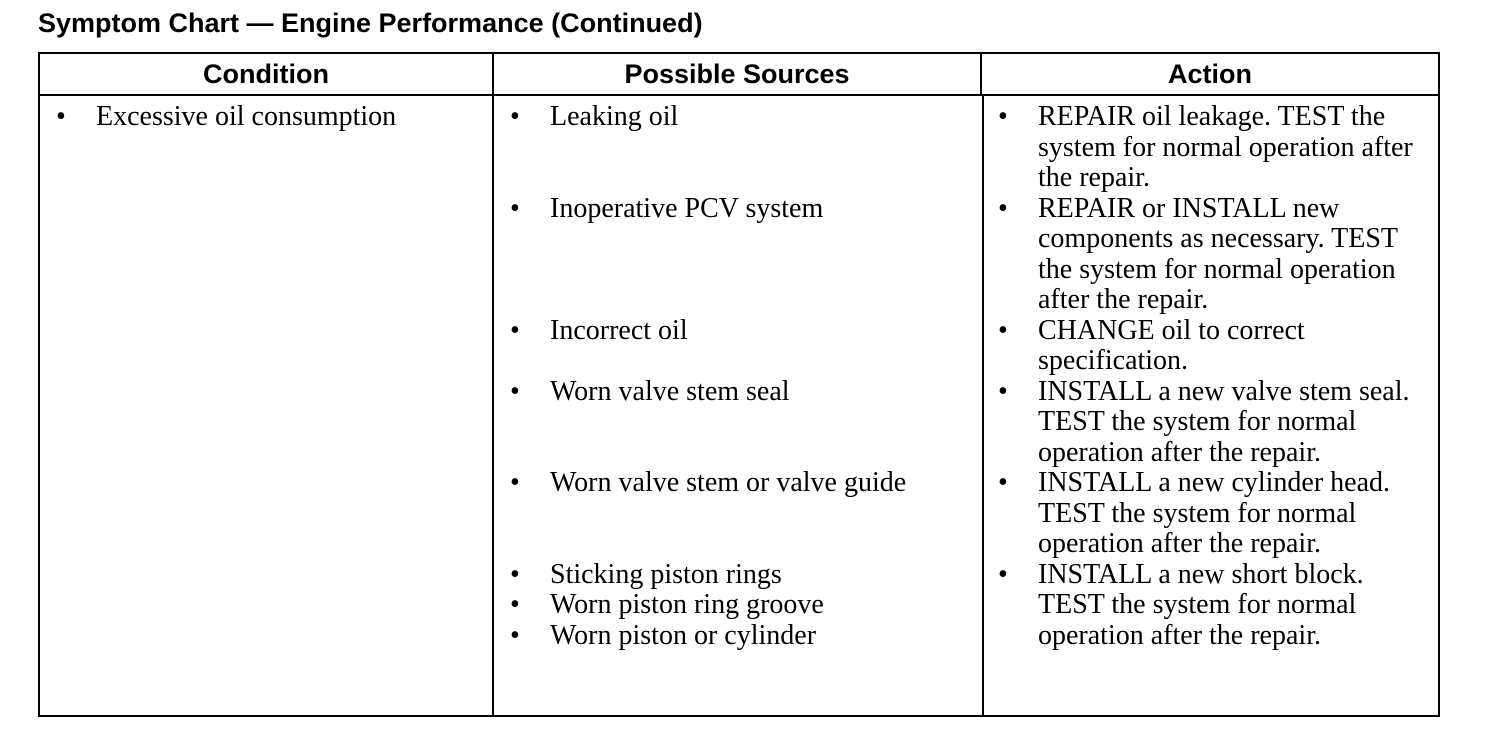 The height and width of the screenshot is (744, 1504). Describe the element at coordinates (738, 392) in the screenshot. I see `source: Worn valve stem seal` at that location.